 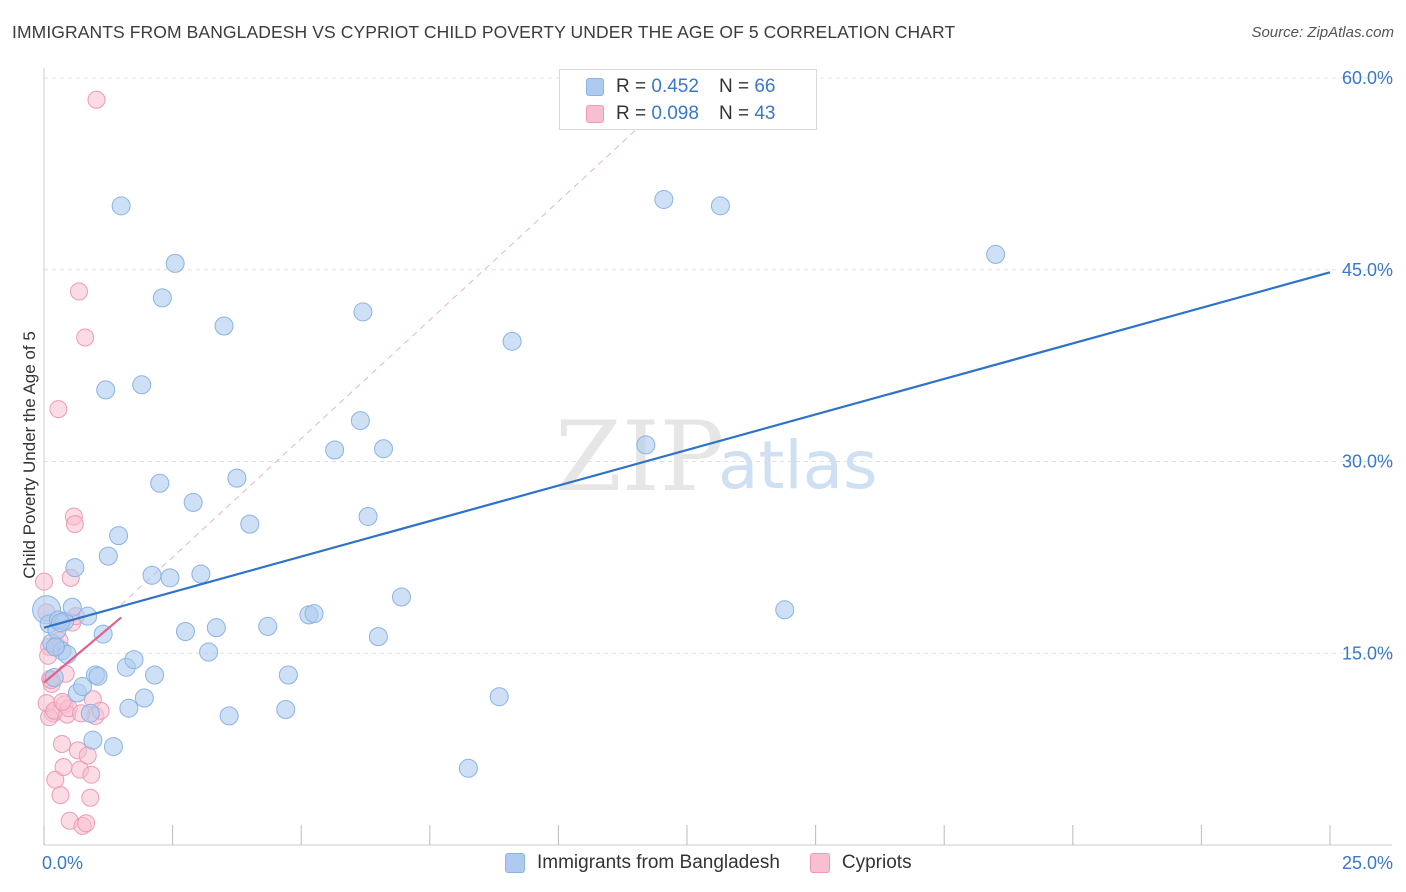 What do you see at coordinates (1367, 270) in the screenshot?
I see `y-tick-label: 45.0%` at bounding box center [1367, 270].